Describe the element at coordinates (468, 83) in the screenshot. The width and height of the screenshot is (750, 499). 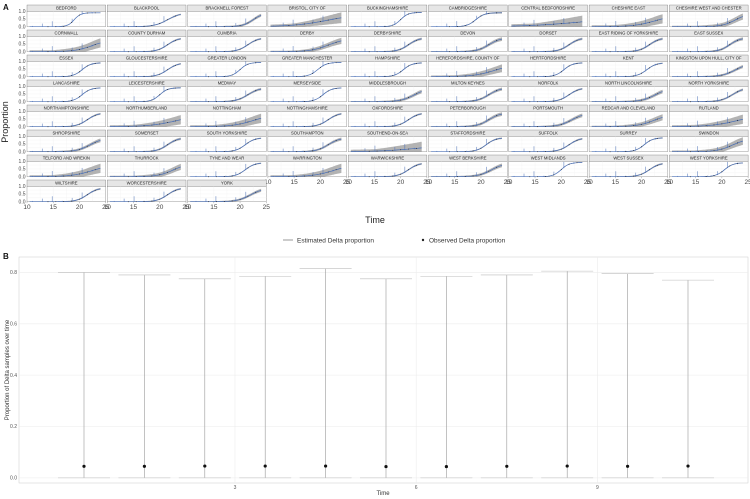
I see `facet-title-milton-keynes: MILTON KEYNES` at that location.